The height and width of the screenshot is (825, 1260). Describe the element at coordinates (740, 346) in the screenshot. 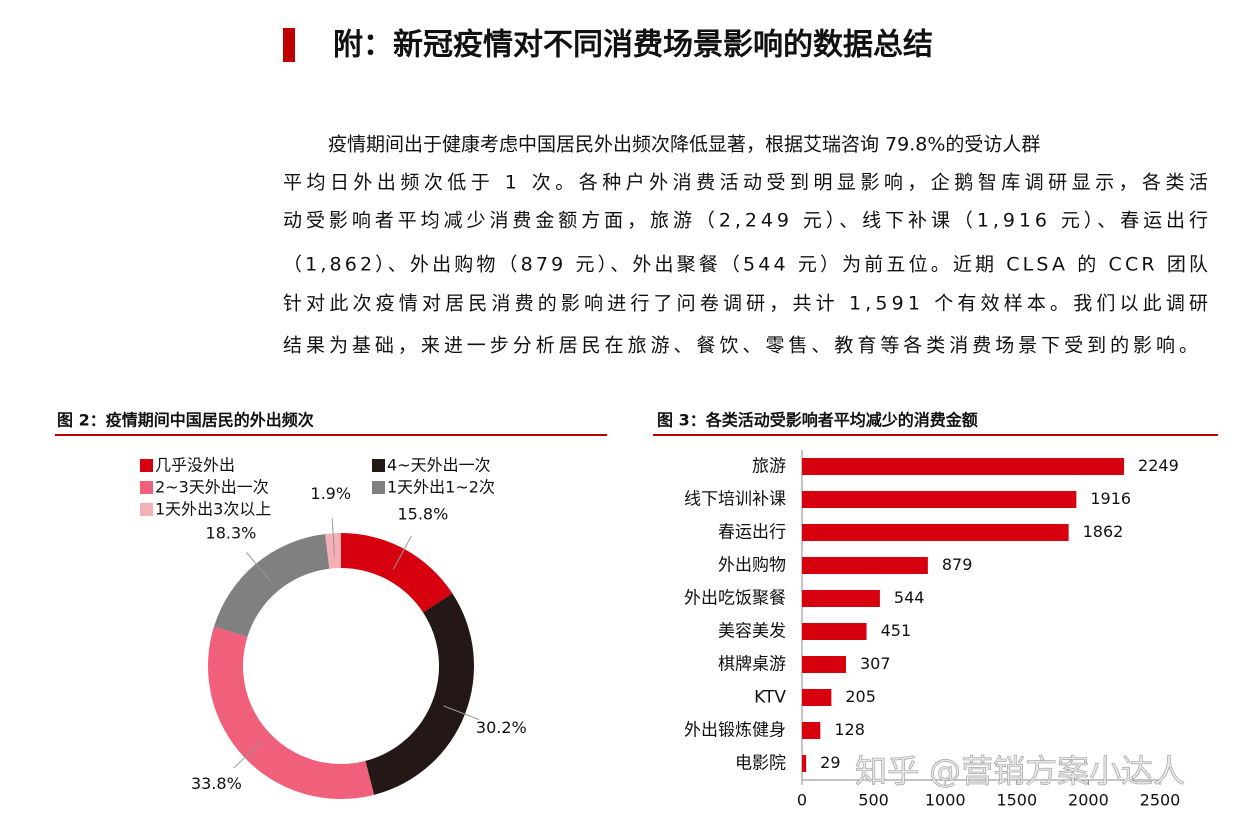

I see `paragraph-line: 结果为基础，来进一步分析居民在旅游、餐饮、零售、教育等各类消费场景下受到的影响。` at that location.